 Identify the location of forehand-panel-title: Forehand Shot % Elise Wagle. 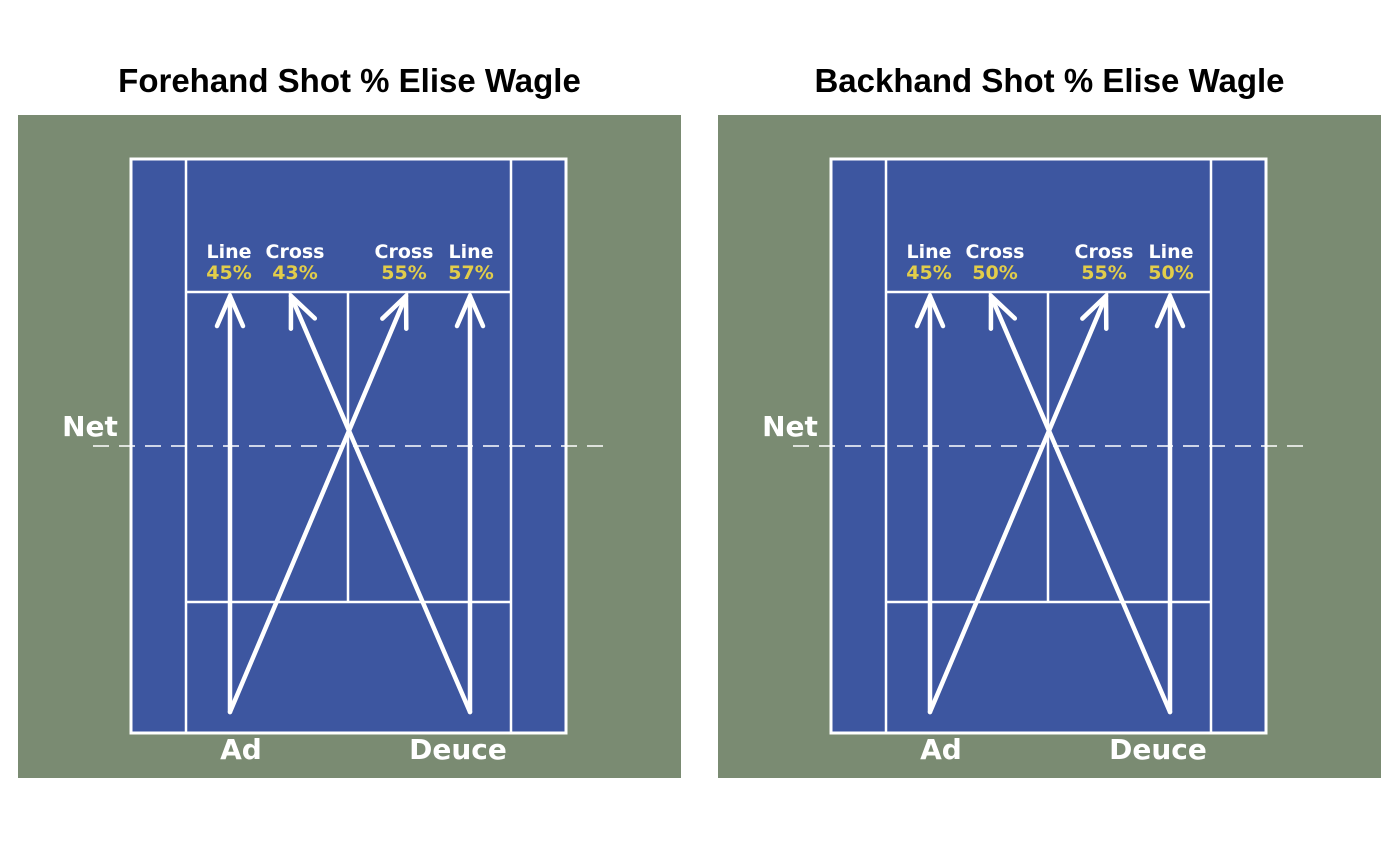
(349, 80).